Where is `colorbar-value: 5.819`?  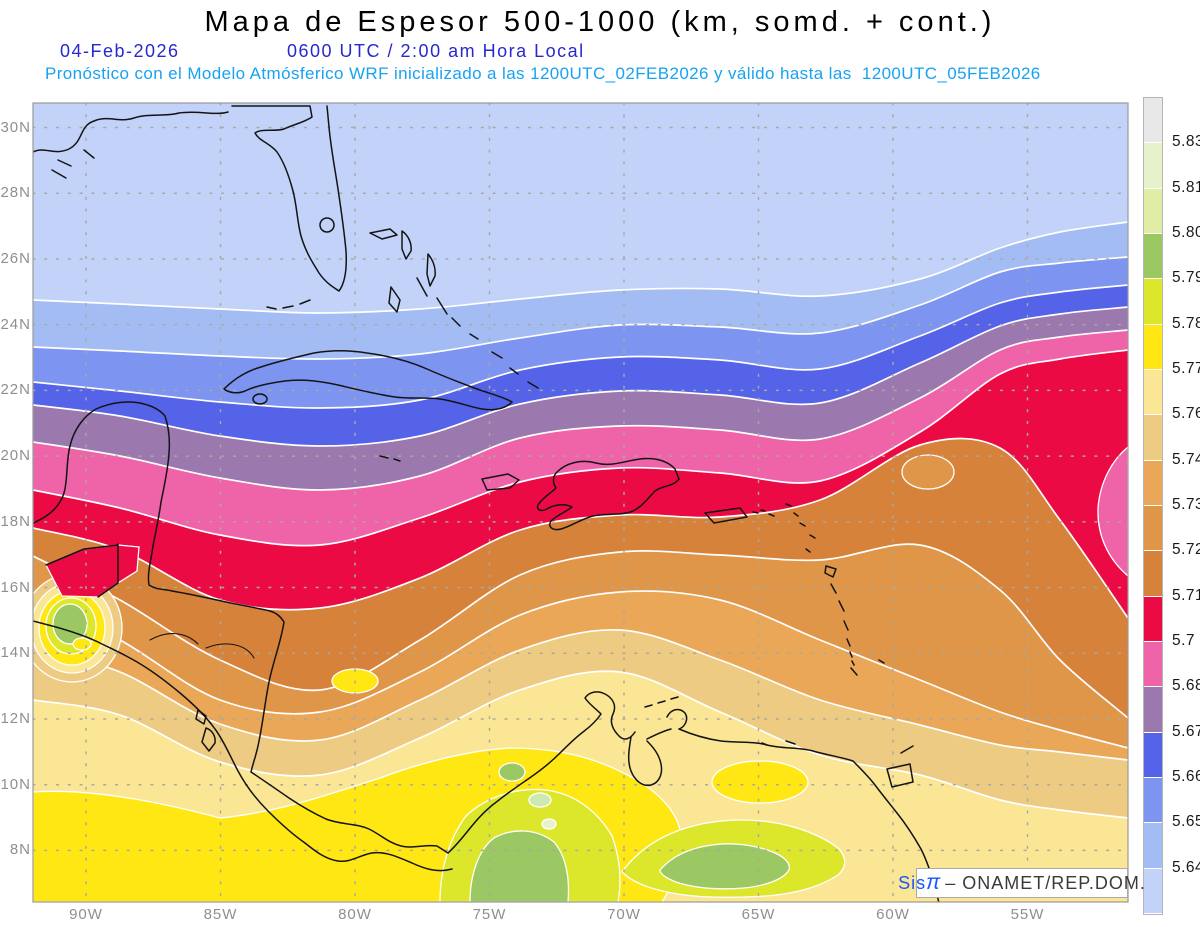 colorbar-value: 5.819 is located at coordinates (1186, 187).